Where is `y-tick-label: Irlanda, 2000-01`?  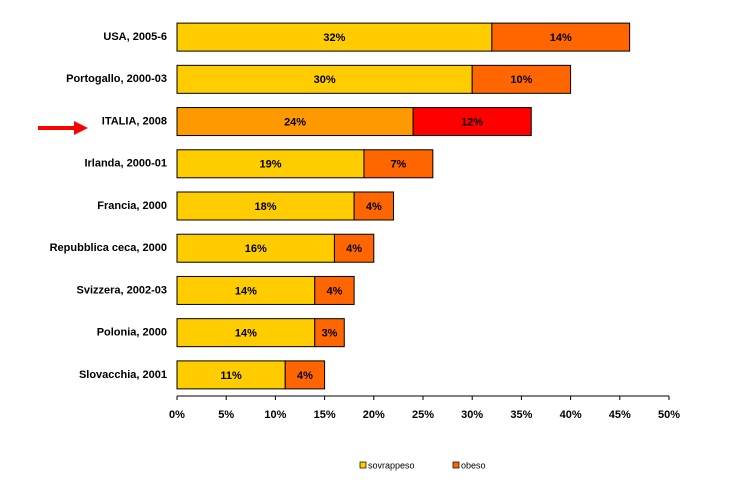
y-tick-label: Irlanda, 2000-01 is located at coordinates (125, 164).